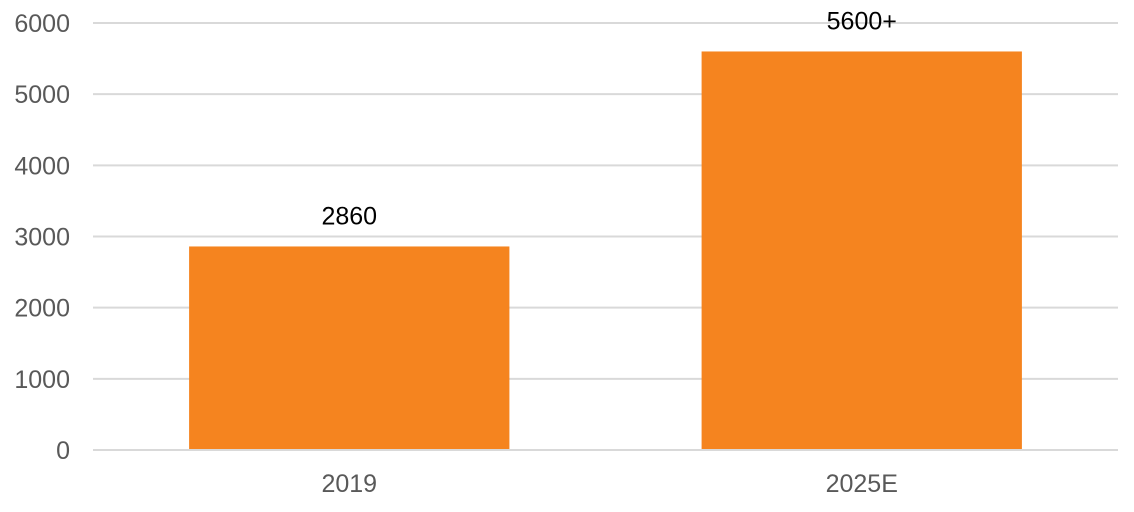 This screenshot has height=512, width=1134. I want to click on bar-2019, so click(349, 348).